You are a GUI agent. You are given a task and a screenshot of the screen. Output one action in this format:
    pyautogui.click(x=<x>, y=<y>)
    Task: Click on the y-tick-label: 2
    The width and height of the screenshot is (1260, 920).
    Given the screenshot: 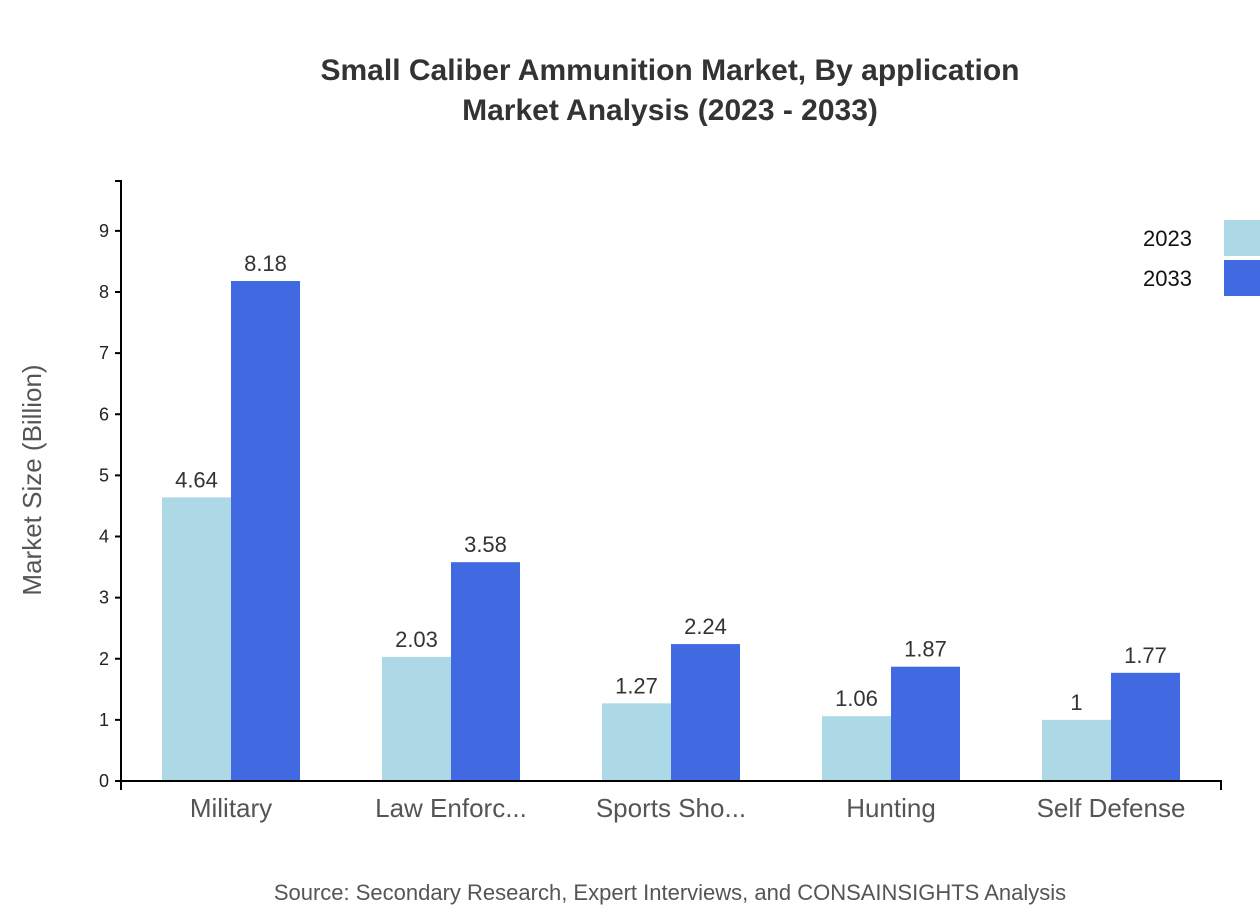 What is the action you would take?
    pyautogui.click(x=104, y=659)
    